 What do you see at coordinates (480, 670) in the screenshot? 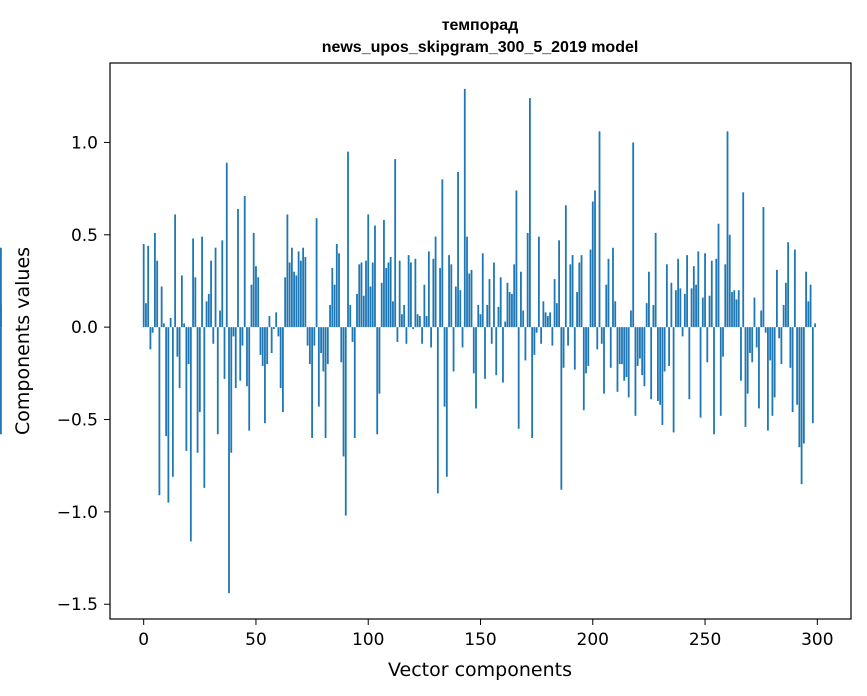
I see `x-axis-label: Vector components` at bounding box center [480, 670].